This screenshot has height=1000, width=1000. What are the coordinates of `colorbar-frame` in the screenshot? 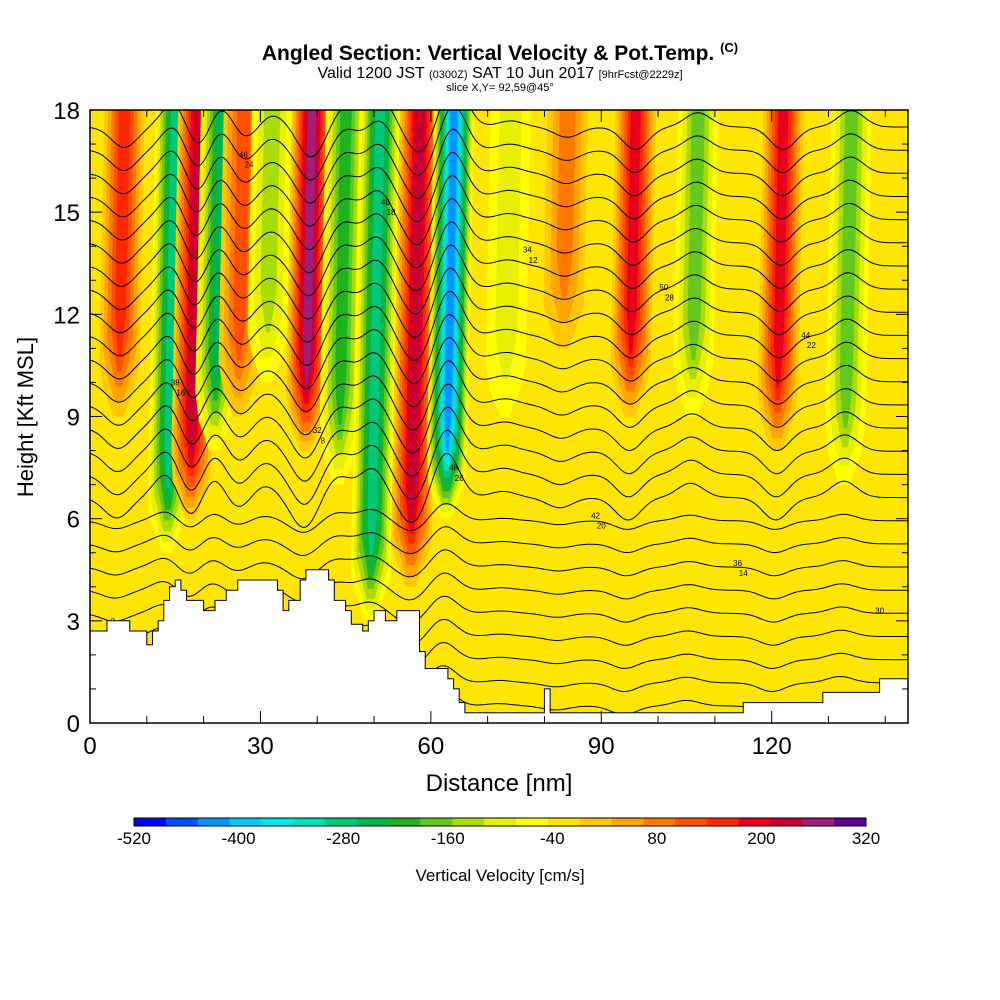 It's located at (500, 822).